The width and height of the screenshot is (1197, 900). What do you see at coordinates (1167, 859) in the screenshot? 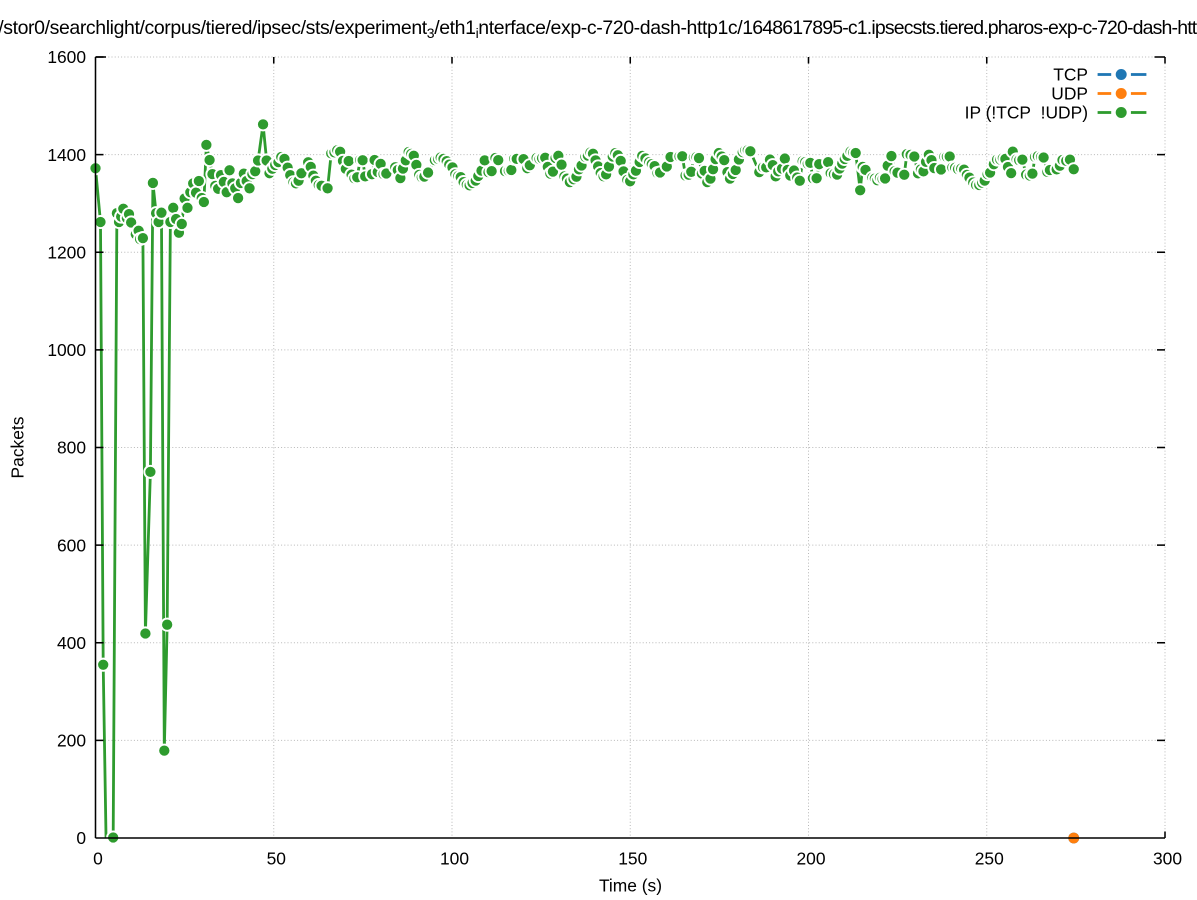
I see `svg-text: 300` at bounding box center [1167, 859].